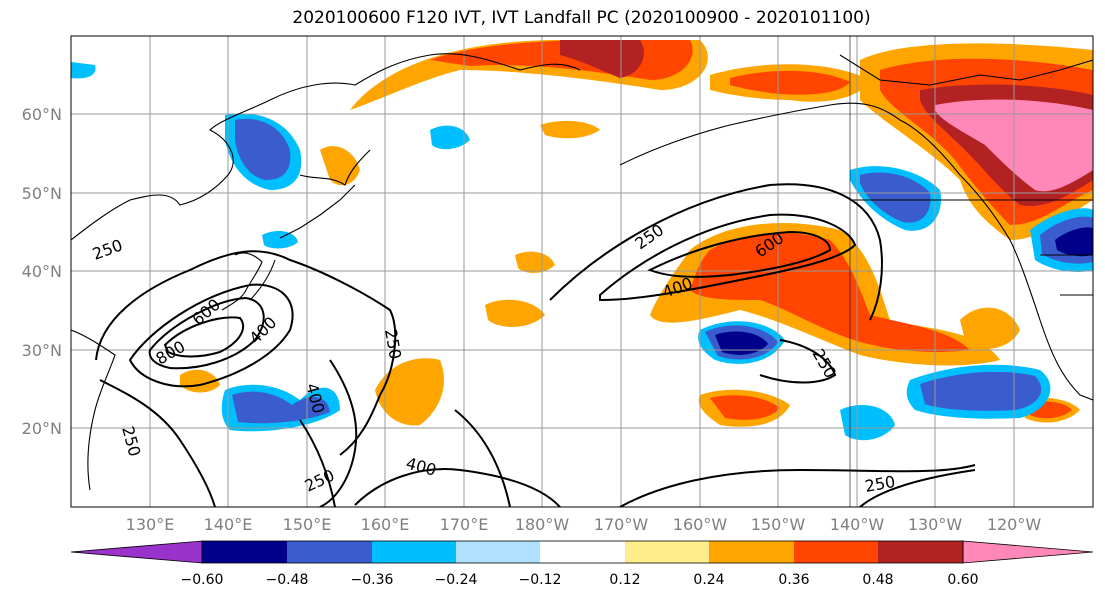 This screenshot has width=1105, height=601. What do you see at coordinates (963, 580) in the screenshot?
I see `colorbar-tick-label: 0.60` at bounding box center [963, 580].